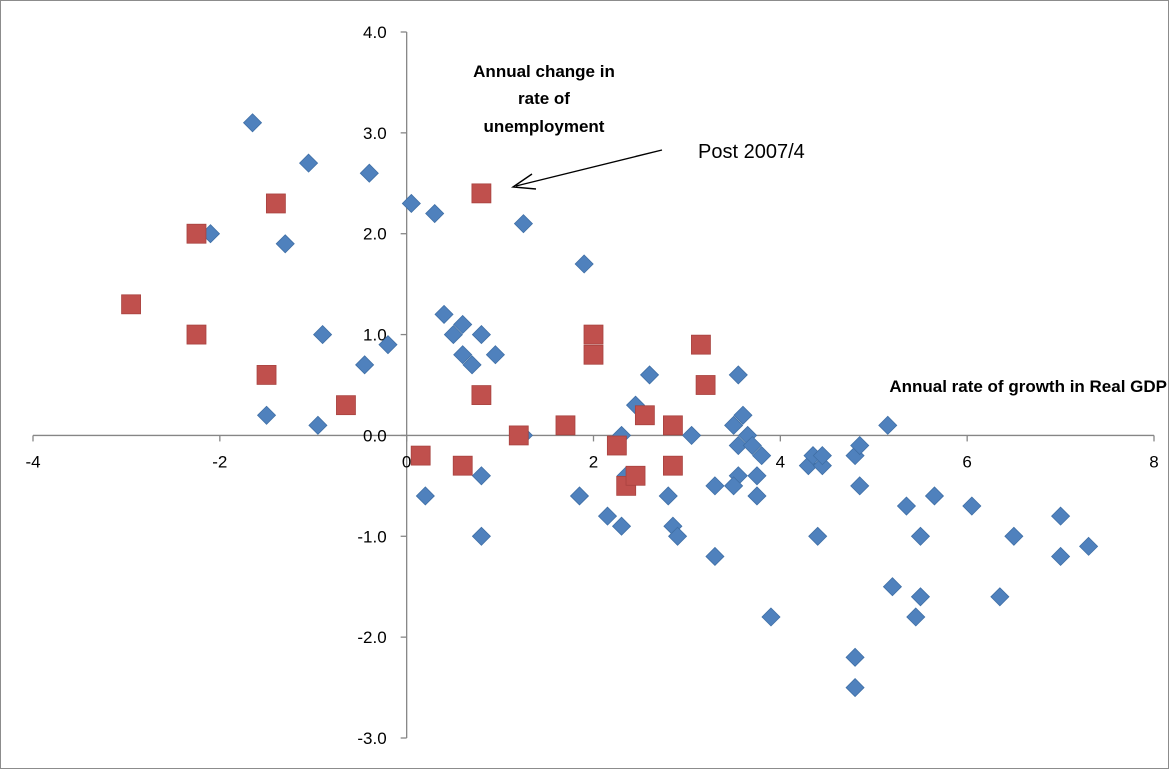  What do you see at coordinates (544, 126) in the screenshot?
I see `y-axis-label-line-3: unemployment` at bounding box center [544, 126].